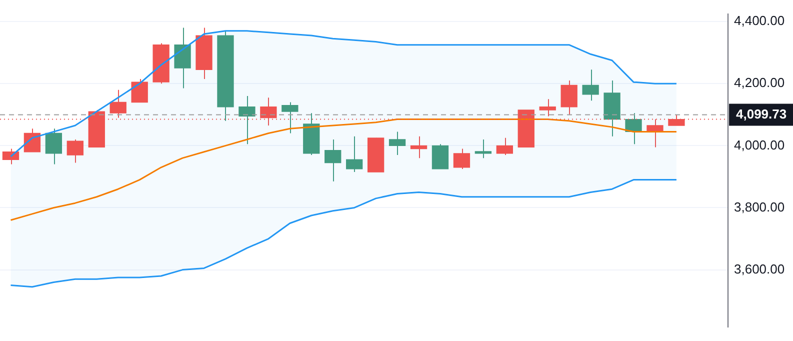 The image size is (793, 341). What do you see at coordinates (759, 206) in the screenshot?
I see `y-tick-label: 3,800.00` at bounding box center [759, 206].